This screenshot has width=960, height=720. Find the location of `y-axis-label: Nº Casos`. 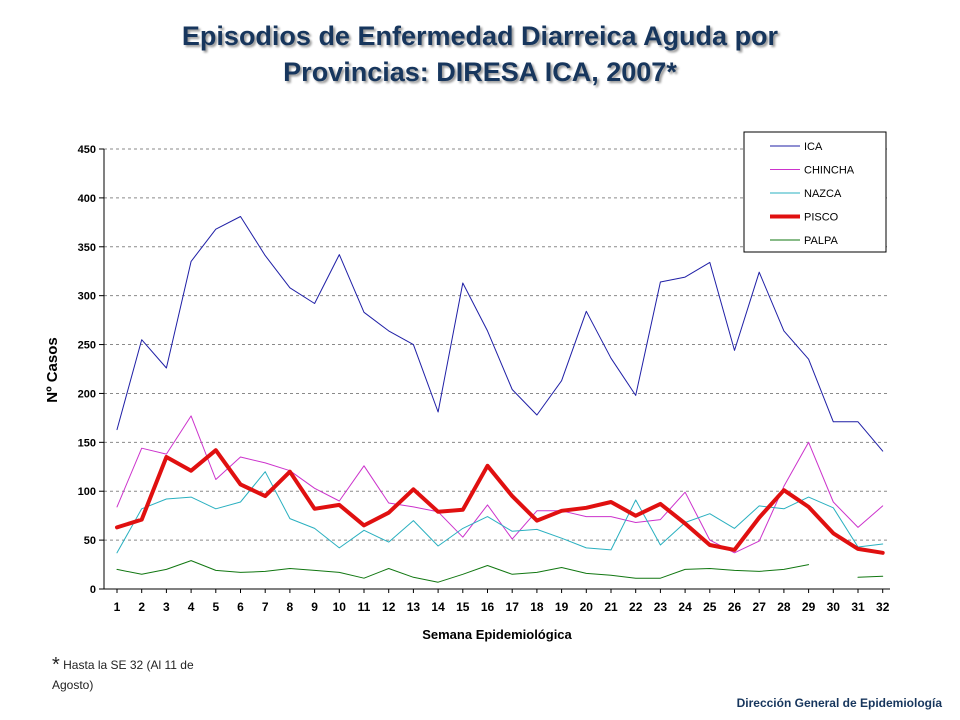

y-axis-label: Nº Casos is located at coordinates (52, 370).